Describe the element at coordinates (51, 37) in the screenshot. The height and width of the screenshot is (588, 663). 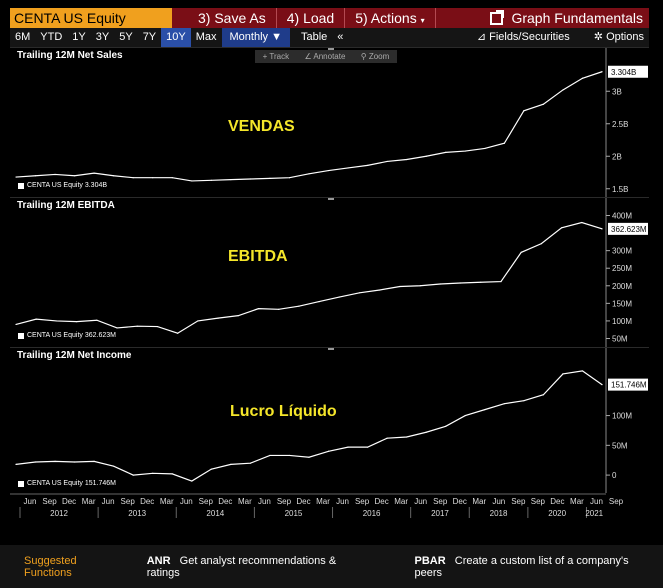
I see `range-ytd: YTD` at that location.